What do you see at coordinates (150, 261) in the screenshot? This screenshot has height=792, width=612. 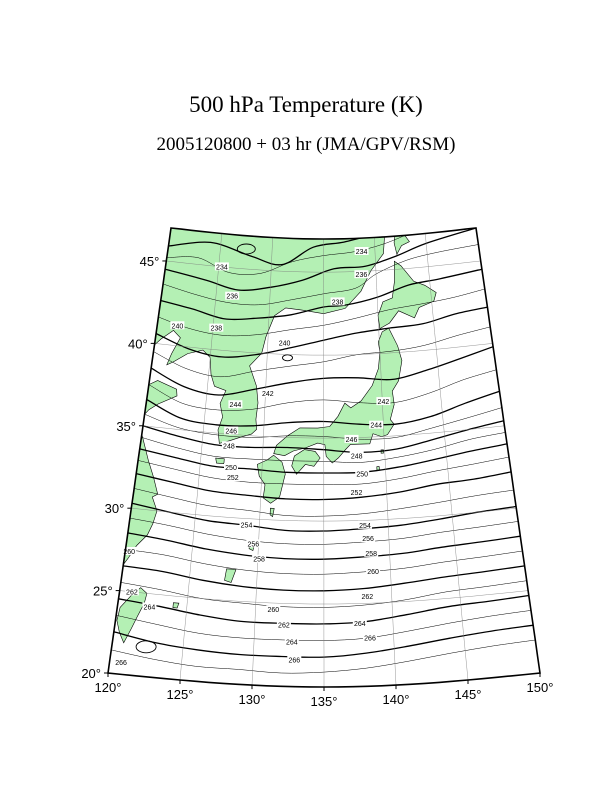 I see `lat-tick-label: 45°` at bounding box center [150, 261].